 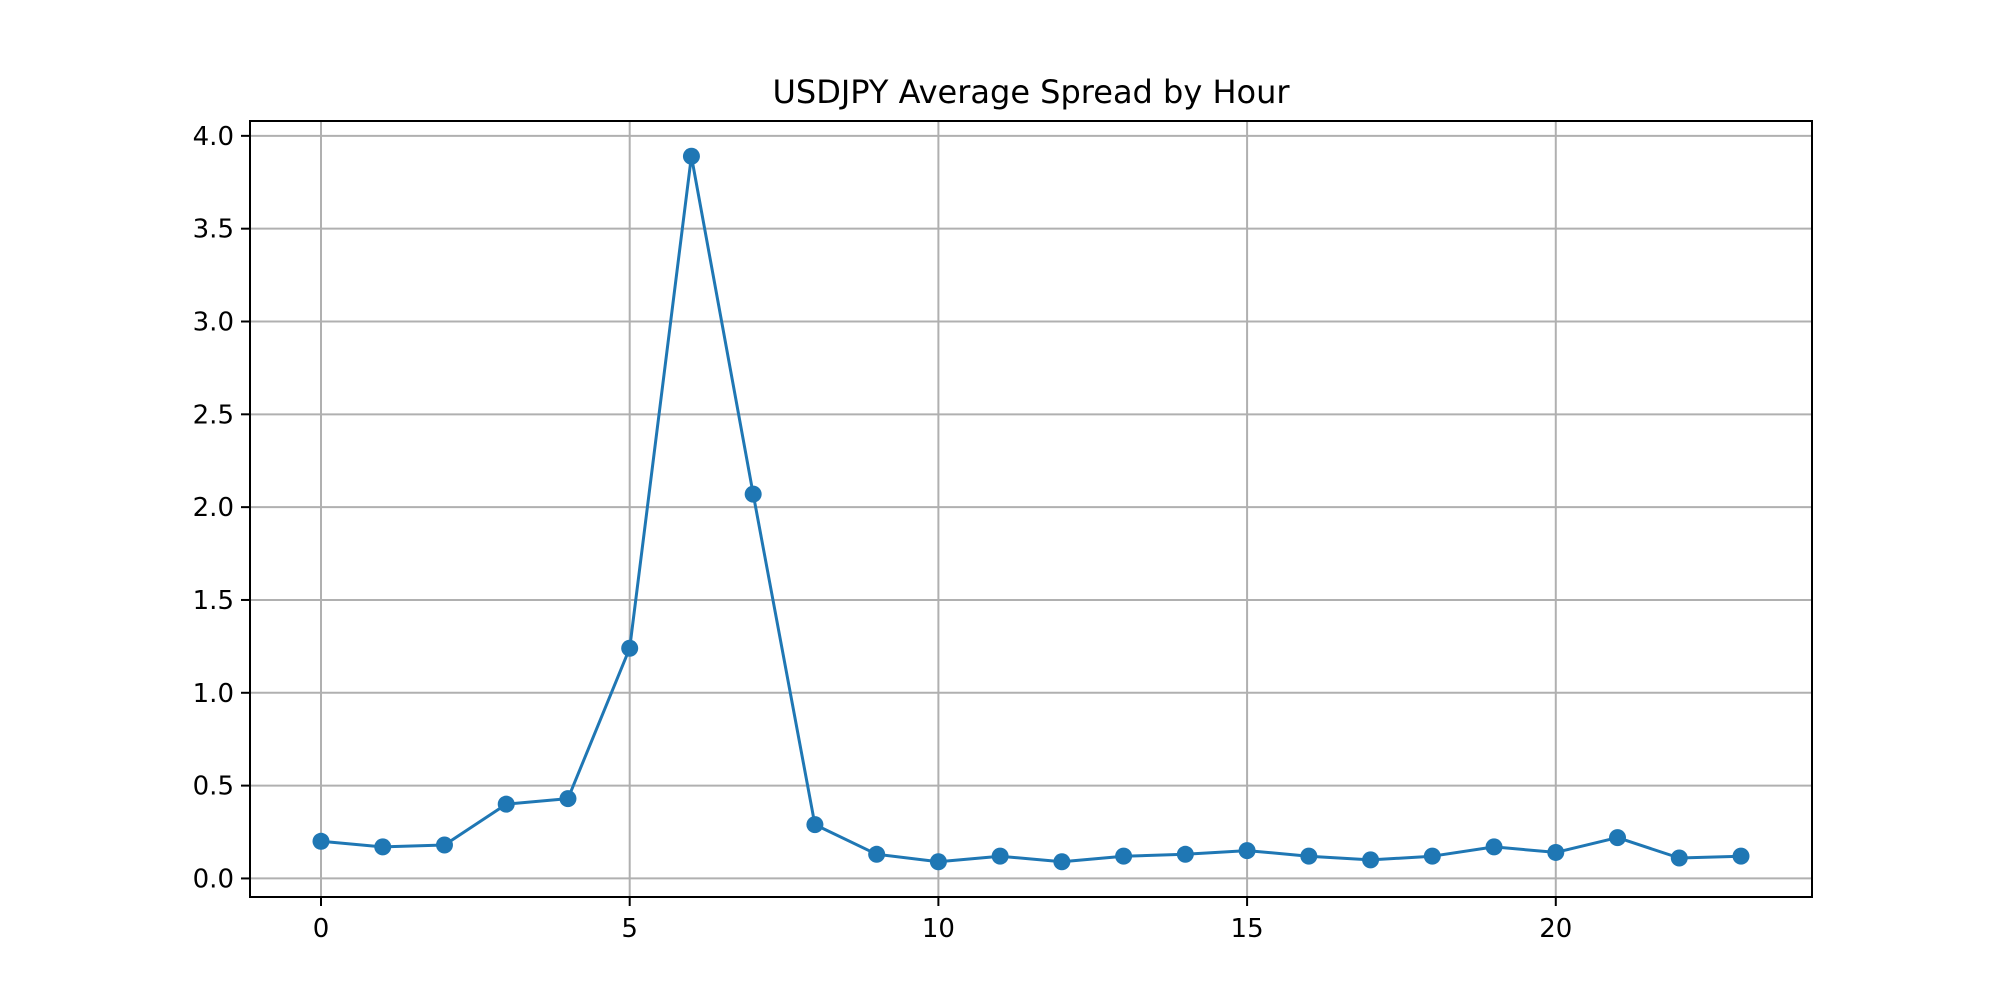 What do you see at coordinates (213, 787) in the screenshot?
I see `y-tick-label: 0.5` at bounding box center [213, 787].